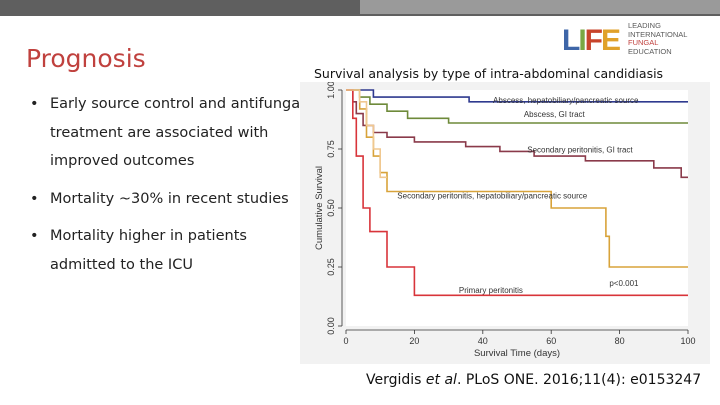 Image resolution: width=720 pixels, height=405 pixels. Describe the element at coordinates (620, 341) in the screenshot. I see `x-tick-label: 80` at that location.